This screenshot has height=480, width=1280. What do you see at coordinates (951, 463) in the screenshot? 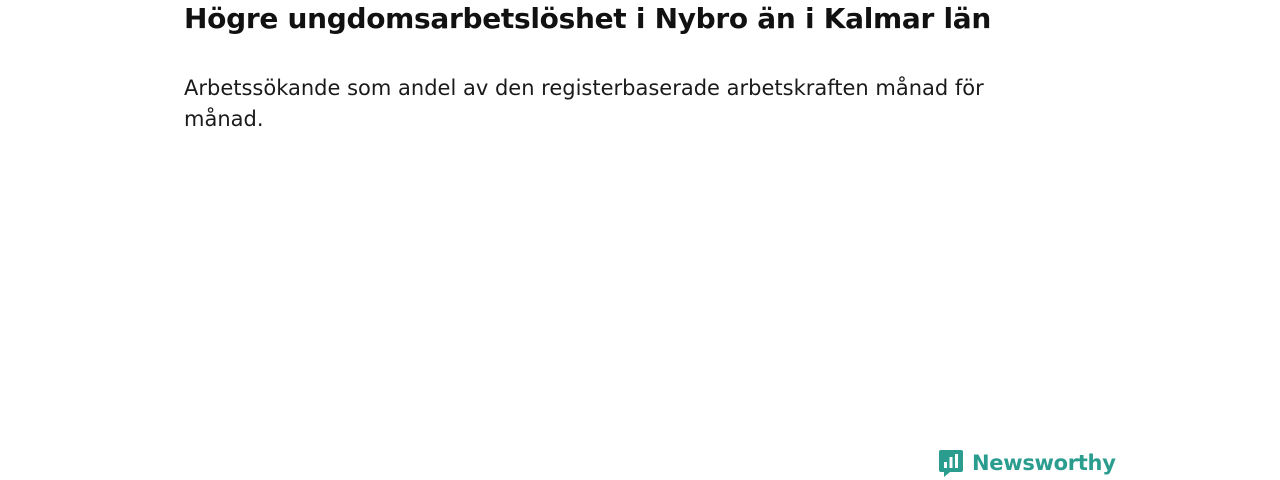
I see `newsworthy-logo-icon` at bounding box center [951, 463].